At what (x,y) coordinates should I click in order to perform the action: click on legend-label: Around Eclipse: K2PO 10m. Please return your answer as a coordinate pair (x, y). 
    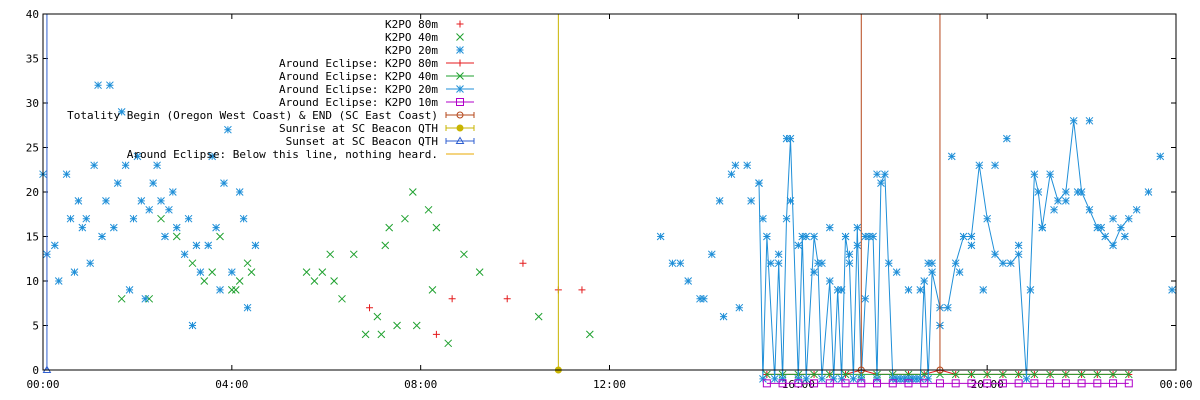
    Looking at the image, I should click on (358, 102).